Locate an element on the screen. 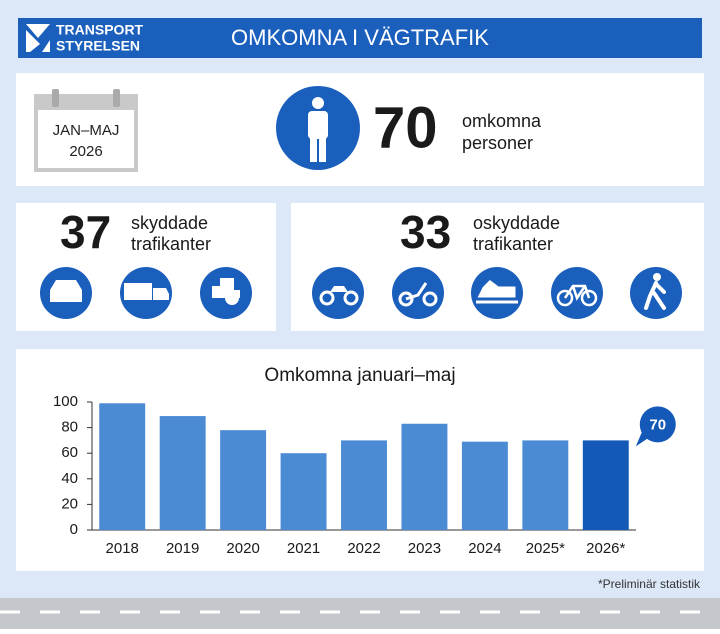  y-tick-label: 80 is located at coordinates (69, 427).